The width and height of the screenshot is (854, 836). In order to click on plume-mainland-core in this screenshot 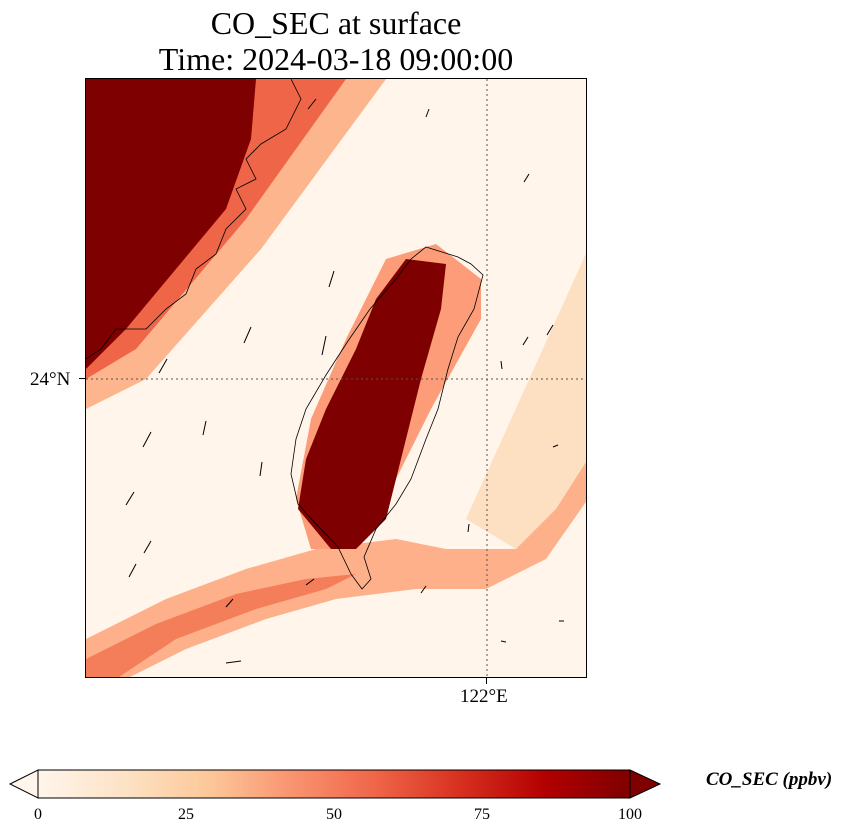, I will do `click(171, 224)`.